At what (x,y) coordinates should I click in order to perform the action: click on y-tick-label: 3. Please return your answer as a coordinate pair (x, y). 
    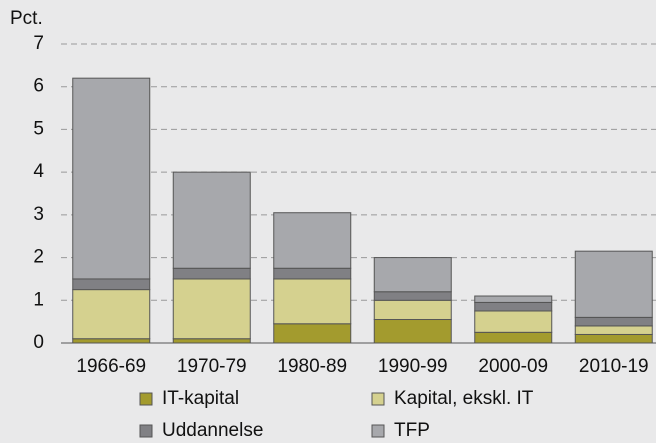
    Looking at the image, I should click on (38, 214).